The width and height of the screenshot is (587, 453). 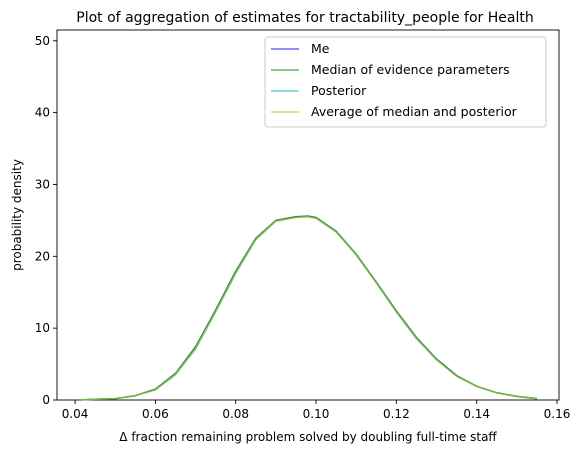 I want to click on legend-entry-label: Me, so click(x=320, y=48).